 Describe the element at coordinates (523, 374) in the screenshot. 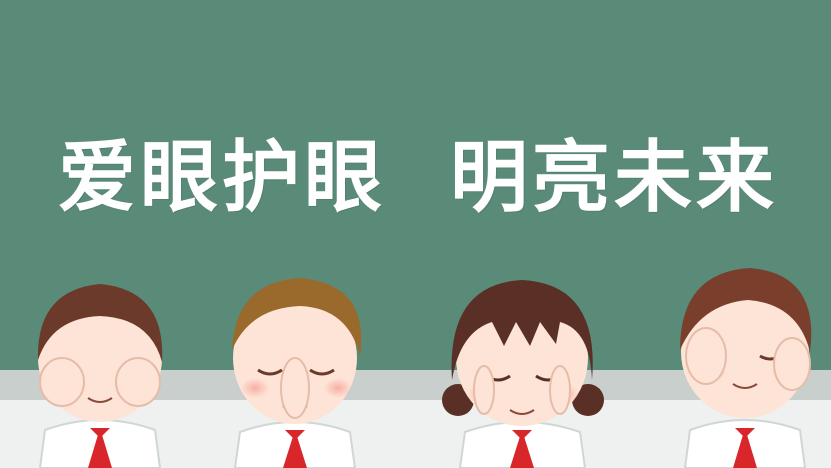

I see `child-girl` at that location.